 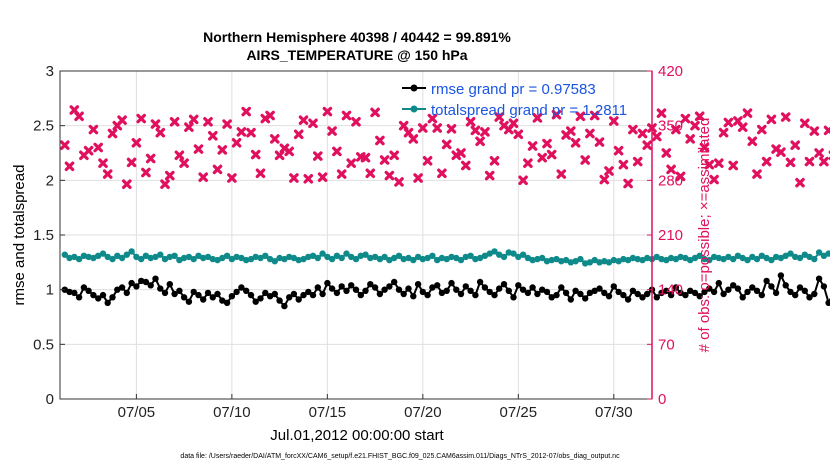 I want to click on y2-tick-label: 280, so click(x=670, y=180).